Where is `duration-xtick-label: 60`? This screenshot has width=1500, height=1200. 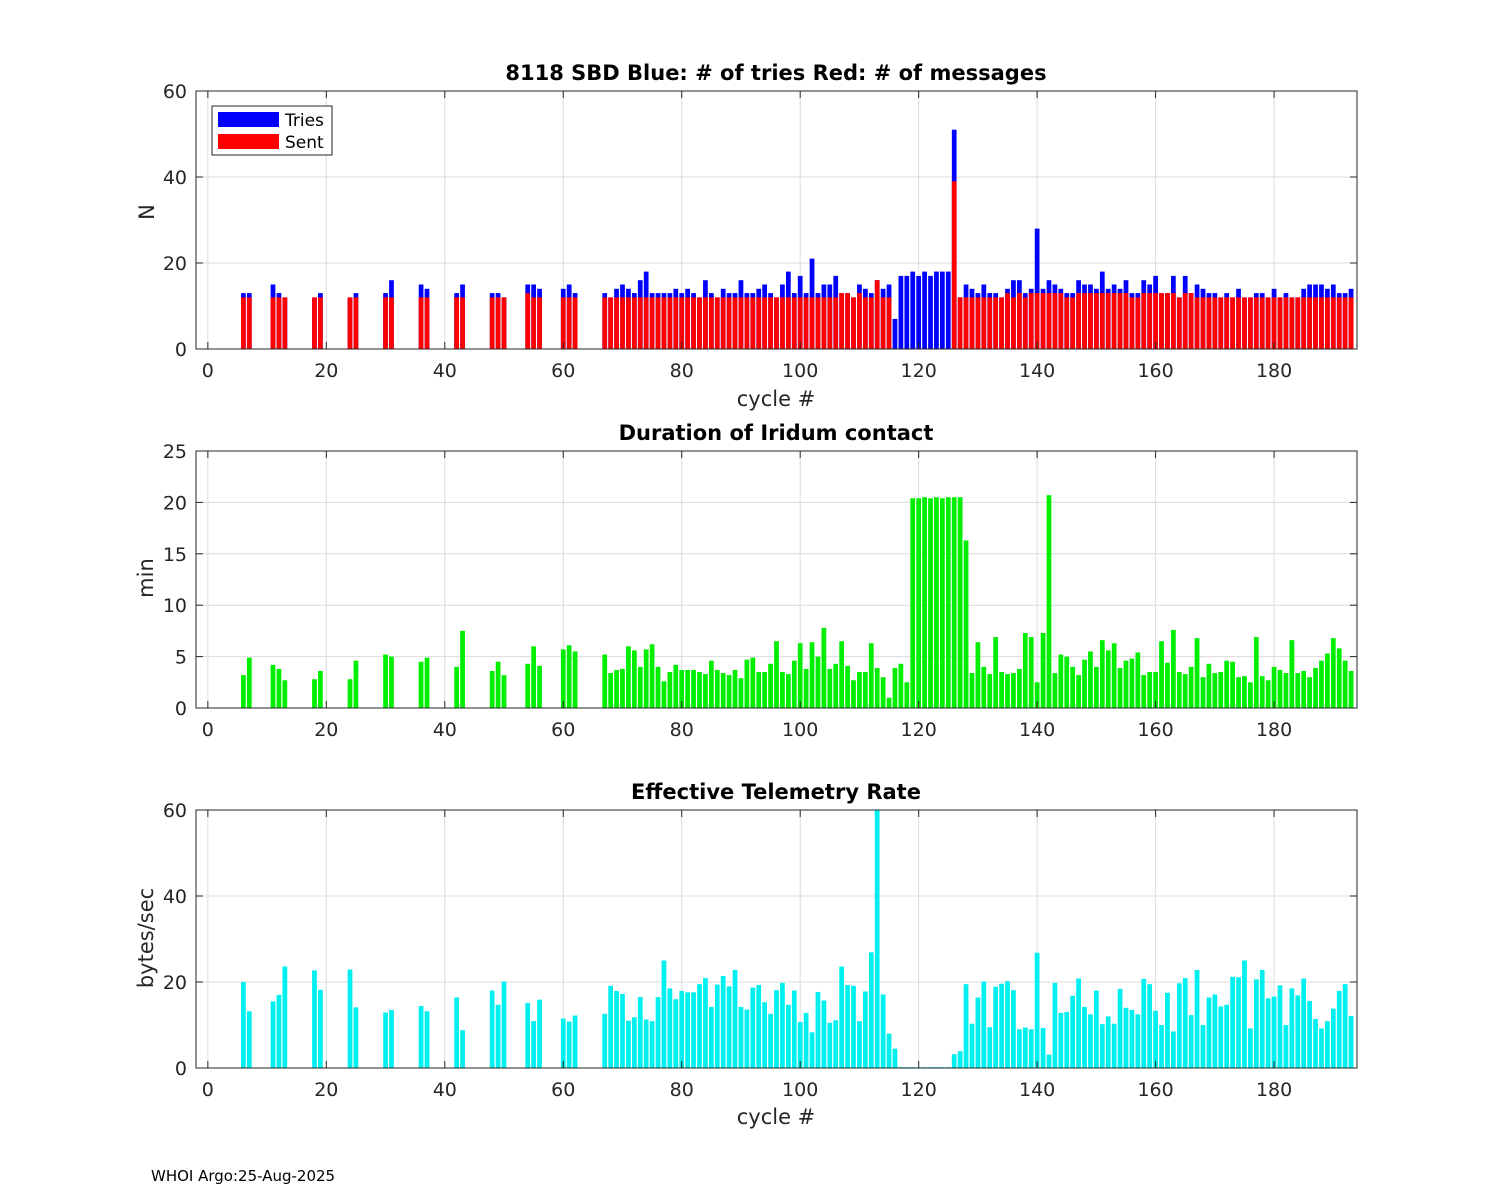 duration-xtick-label: 60 is located at coordinates (563, 730).